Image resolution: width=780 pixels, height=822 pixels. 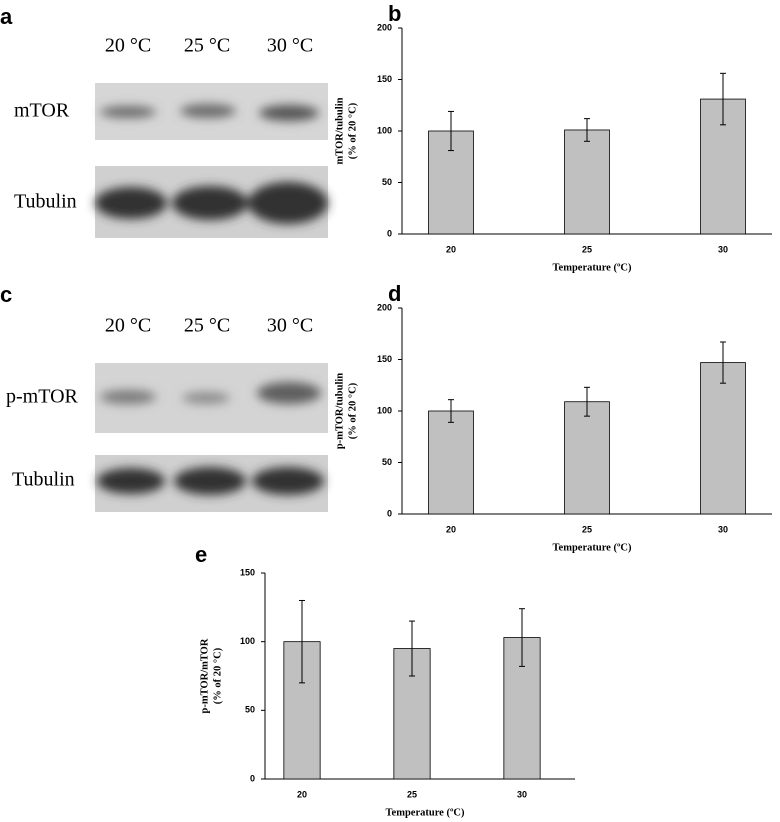 What do you see at coordinates (167, 413) in the screenshot?
I see `blot: 20 °C 25 °C 30 °C p-mTOR Tubulin` at bounding box center [167, 413].